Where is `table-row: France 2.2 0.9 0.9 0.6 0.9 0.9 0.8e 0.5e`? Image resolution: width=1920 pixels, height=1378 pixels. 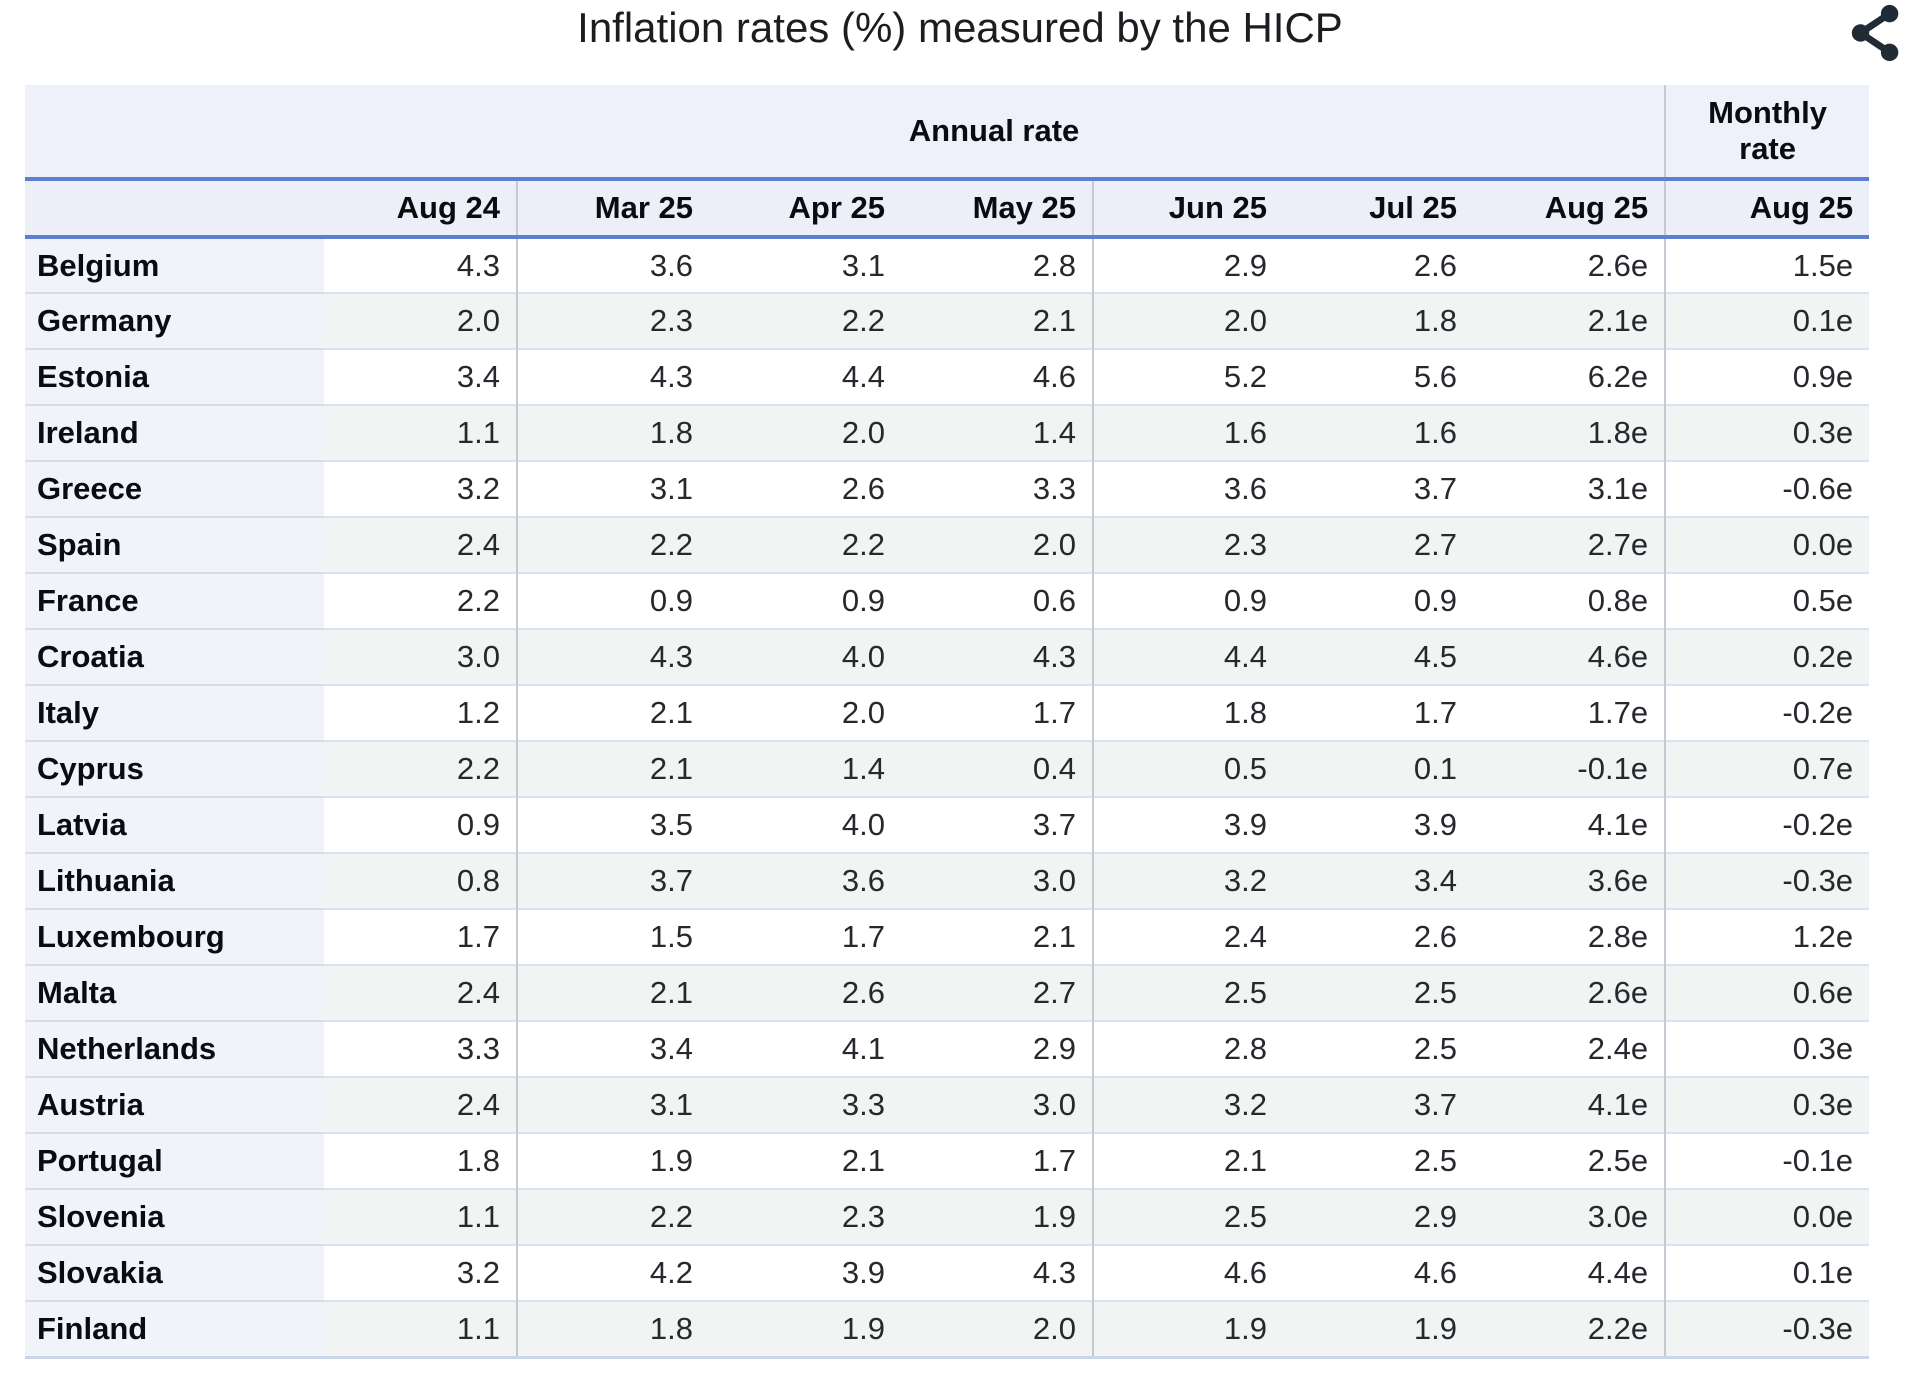
table-row: France 2.2 0.9 0.9 0.6 0.9 0.9 0.8e 0.5e is located at coordinates (947, 600).